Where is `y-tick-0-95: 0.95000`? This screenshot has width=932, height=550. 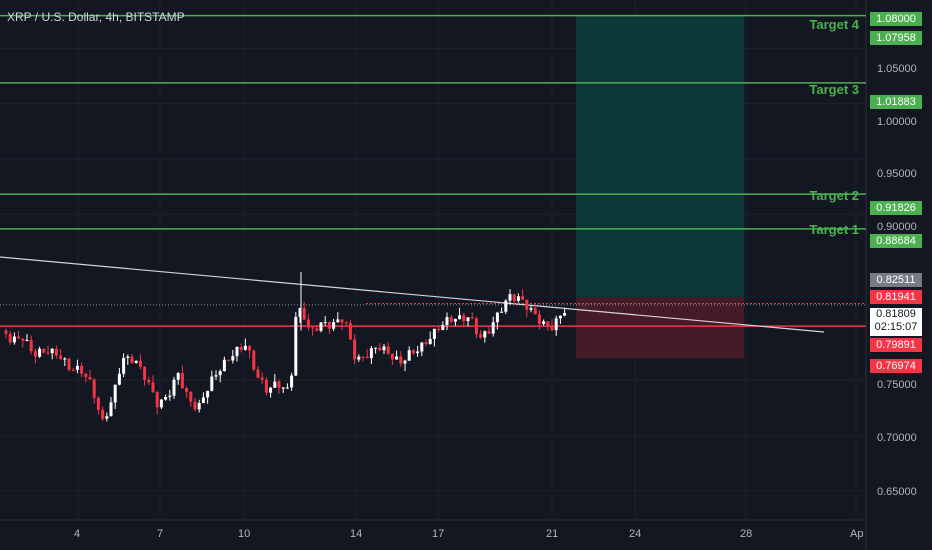 y-tick-0-95: 0.95000 is located at coordinates (897, 174).